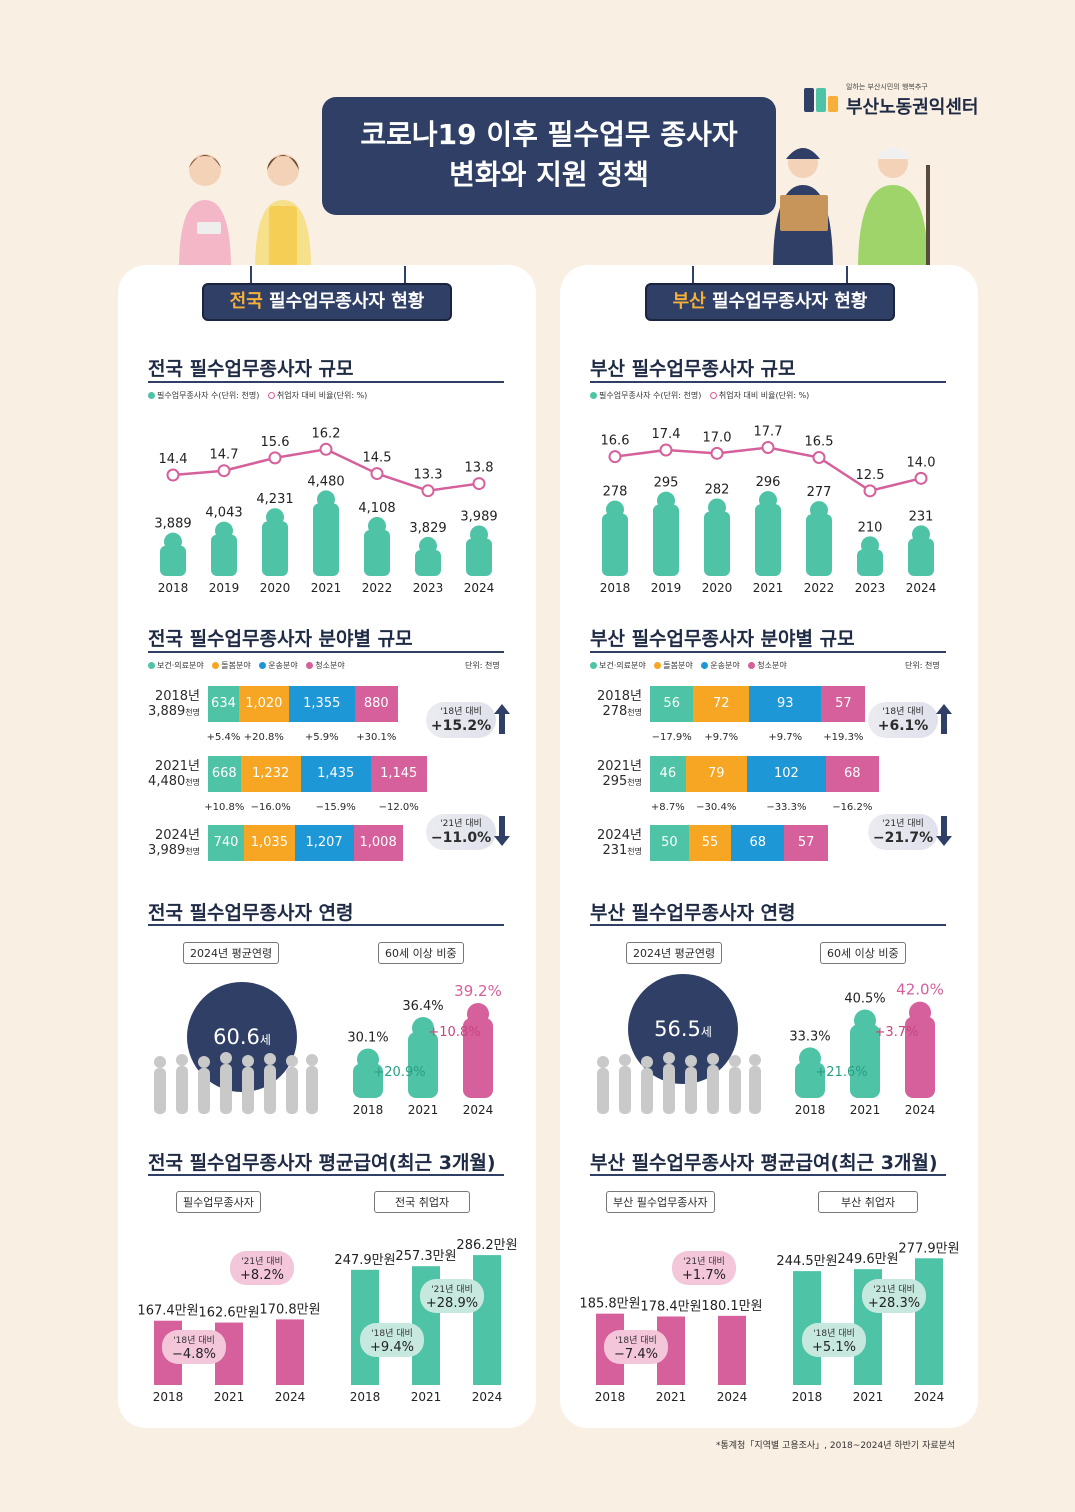  I want to click on badge-caption: '21년 대비, so click(894, 1289).